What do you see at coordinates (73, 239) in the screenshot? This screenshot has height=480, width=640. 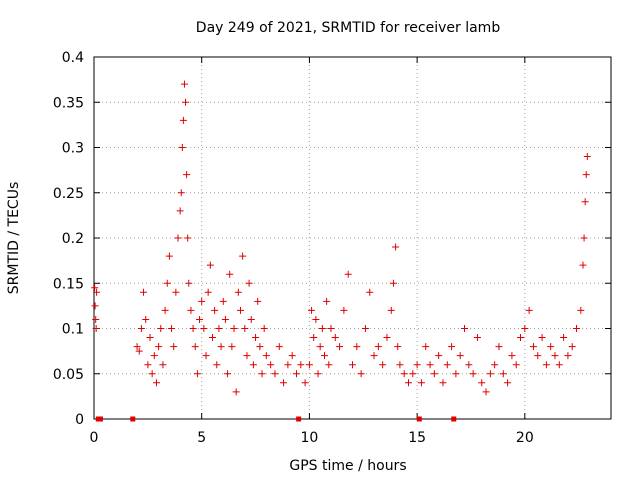 I see `y-tick-label: 0.2` at bounding box center [73, 239].